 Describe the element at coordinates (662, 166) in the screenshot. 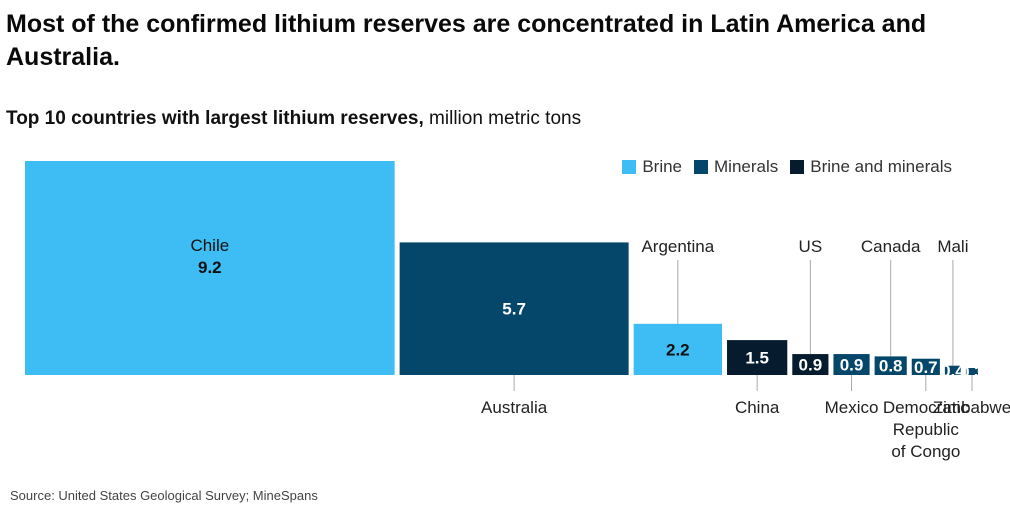

I see `legend-label-brine: Brine` at that location.